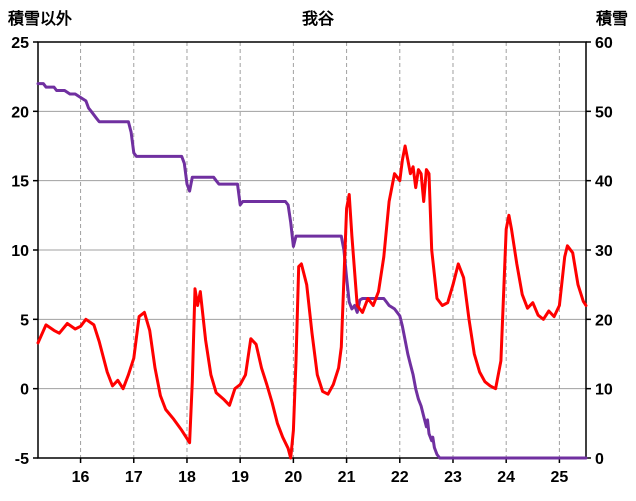  What do you see at coordinates (317, 19) in the screenshot?
I see `chart-title: 我谷` at bounding box center [317, 19].